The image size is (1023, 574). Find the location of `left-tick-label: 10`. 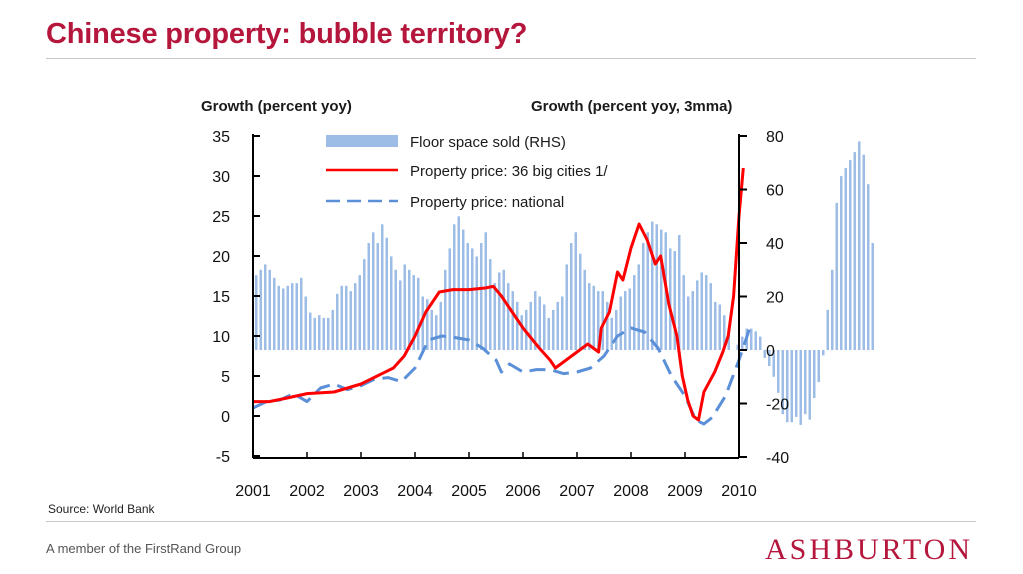

left-tick-label: 10 is located at coordinates (221, 337).